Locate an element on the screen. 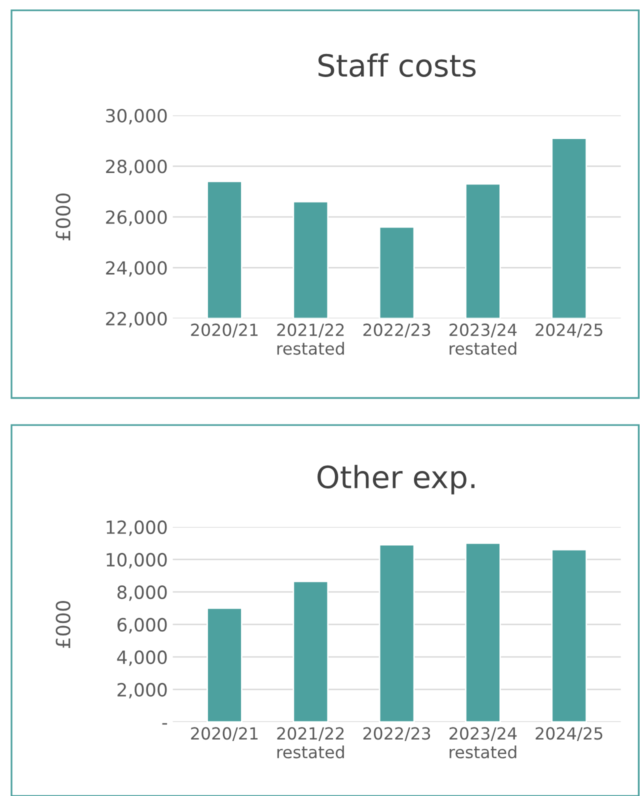  chart-title: Staff costs is located at coordinates (397, 65).